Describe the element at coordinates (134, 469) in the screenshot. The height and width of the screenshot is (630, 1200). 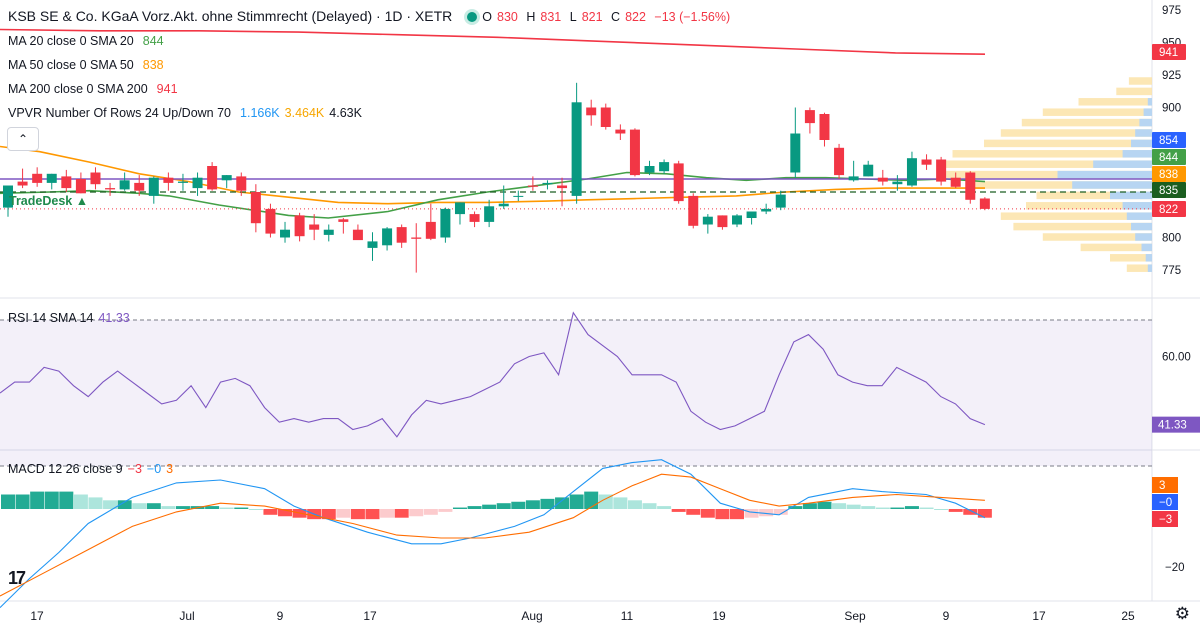
I see `macd-line-value: −3` at that location.